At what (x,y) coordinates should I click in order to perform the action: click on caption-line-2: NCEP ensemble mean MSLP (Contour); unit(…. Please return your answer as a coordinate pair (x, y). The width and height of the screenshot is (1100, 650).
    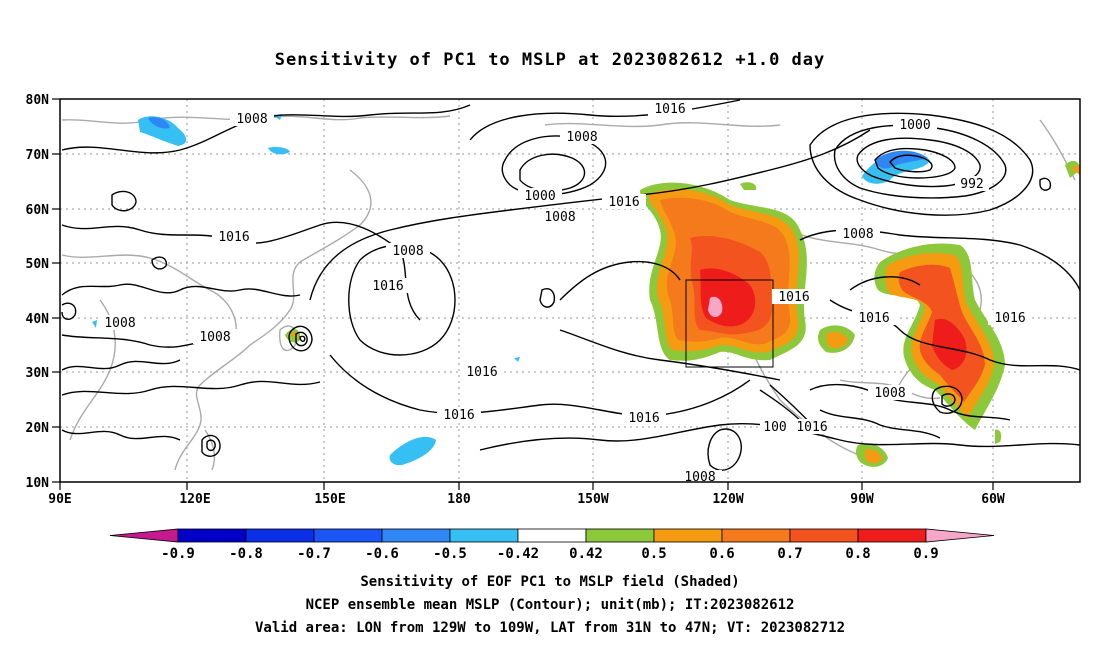
    Looking at the image, I should click on (550, 605).